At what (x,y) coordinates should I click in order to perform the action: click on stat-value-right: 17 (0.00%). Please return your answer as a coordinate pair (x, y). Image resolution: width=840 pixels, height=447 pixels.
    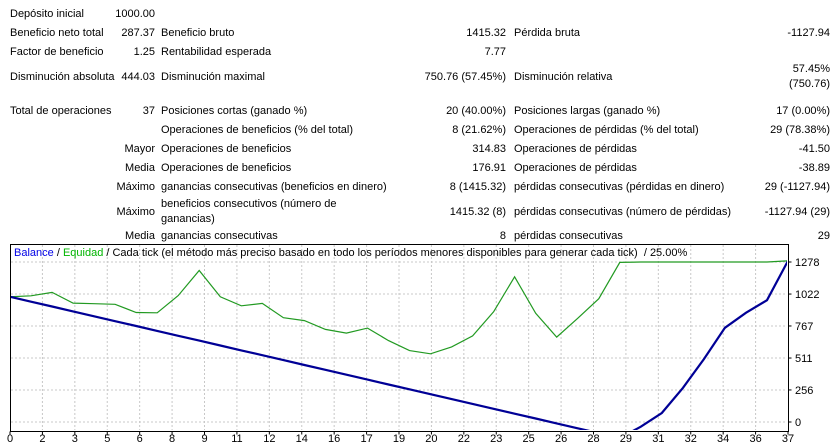
    Looking at the image, I should click on (803, 111).